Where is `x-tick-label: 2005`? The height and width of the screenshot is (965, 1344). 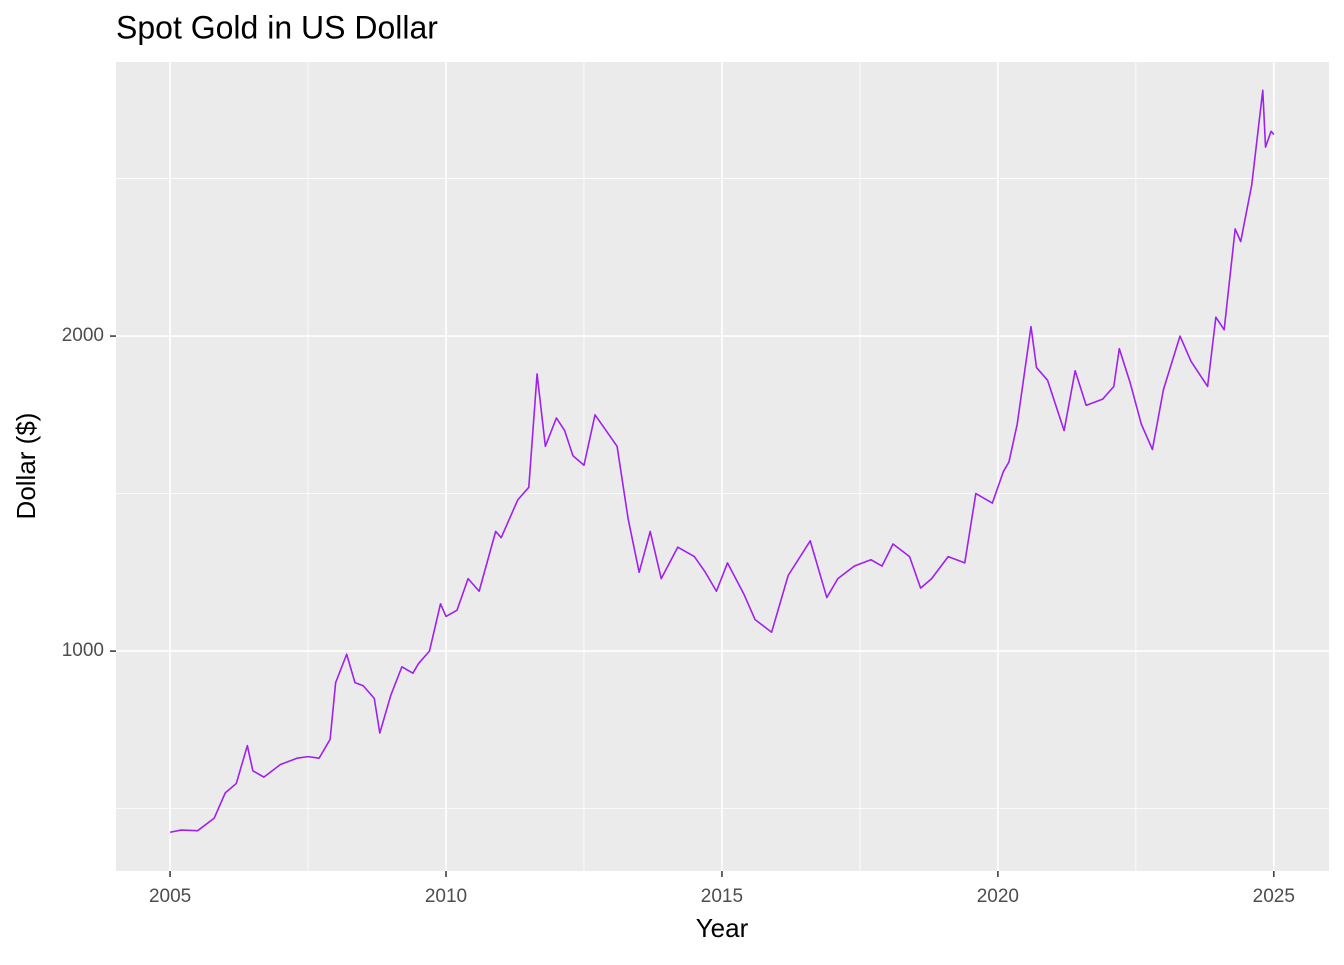 x-tick-label: 2005 is located at coordinates (170, 896).